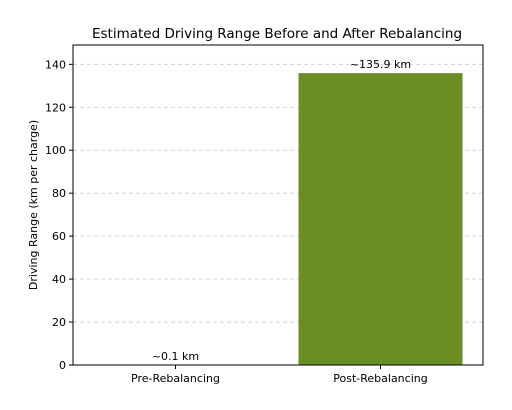  Describe the element at coordinates (59, 279) in the screenshot. I see `y-tick-label-40: 40` at that location.